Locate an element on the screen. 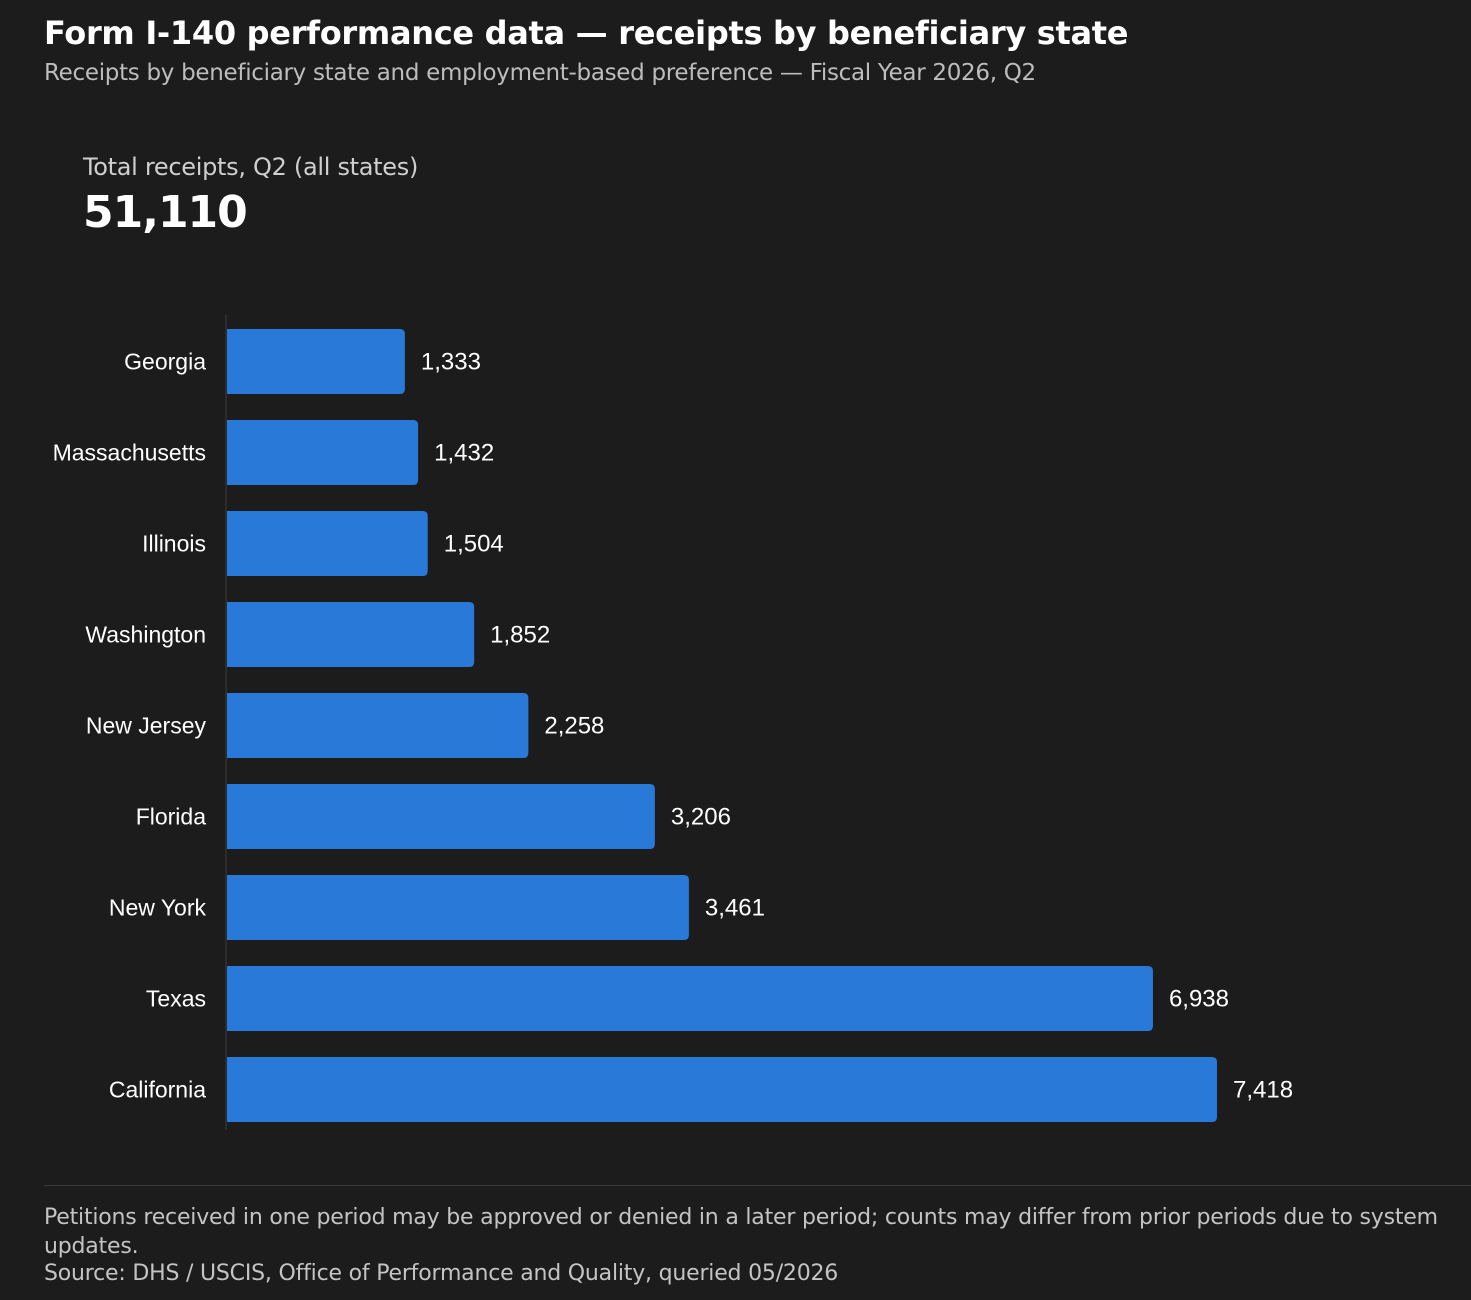 This screenshot has height=1300, width=1471. value-label: 1,504 is located at coordinates (474, 544).